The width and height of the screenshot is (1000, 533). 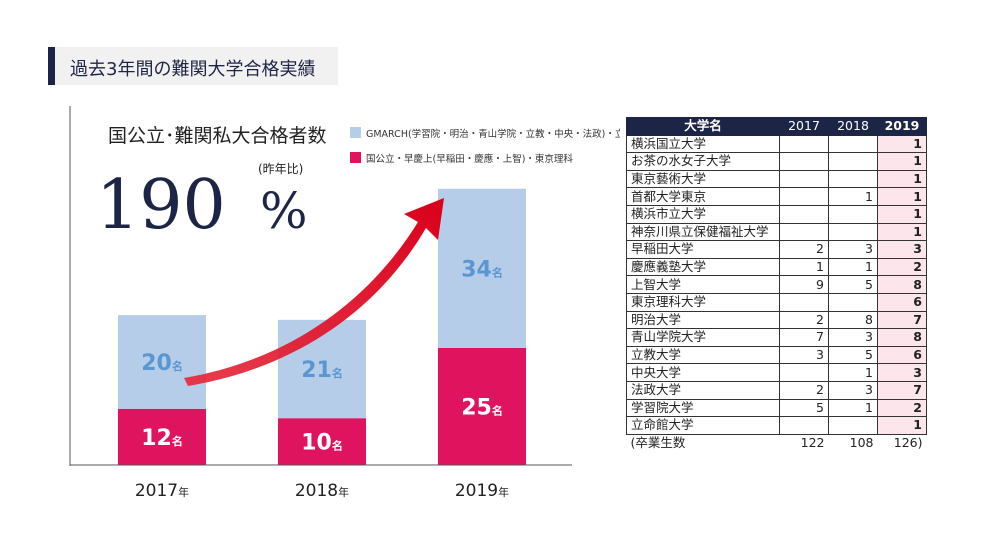 I want to click on table-row: 立教大学 3 5 6, so click(x=776, y=355).